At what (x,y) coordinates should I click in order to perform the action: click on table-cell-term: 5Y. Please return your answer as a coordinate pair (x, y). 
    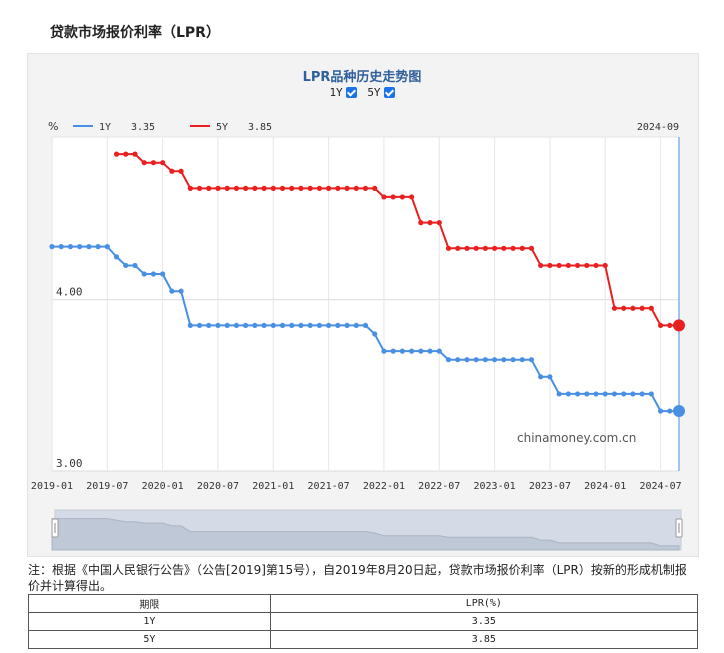
    Looking at the image, I should click on (149, 639).